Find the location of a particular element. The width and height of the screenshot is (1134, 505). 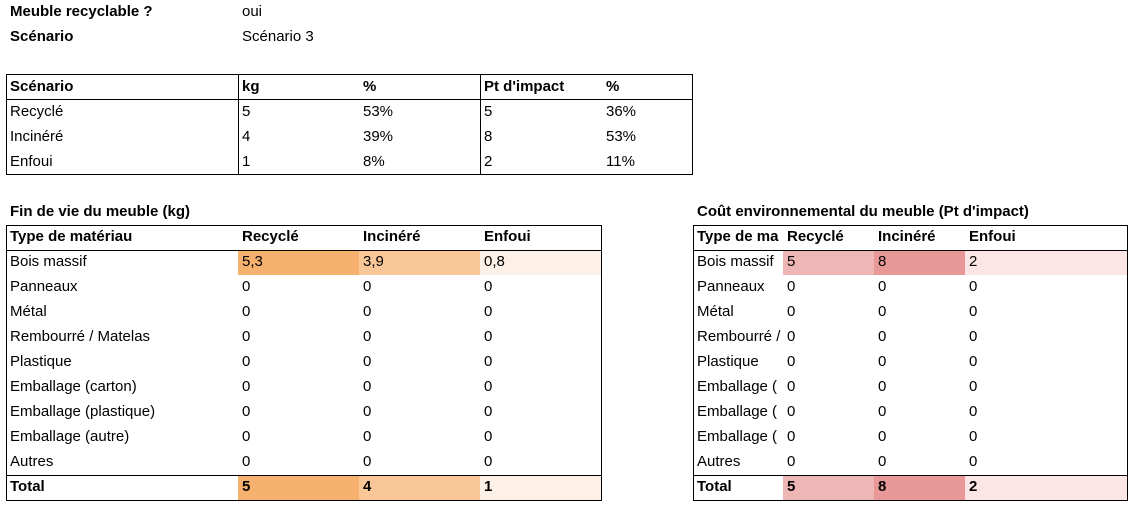

table-cell: 0,8 is located at coordinates (494, 261).